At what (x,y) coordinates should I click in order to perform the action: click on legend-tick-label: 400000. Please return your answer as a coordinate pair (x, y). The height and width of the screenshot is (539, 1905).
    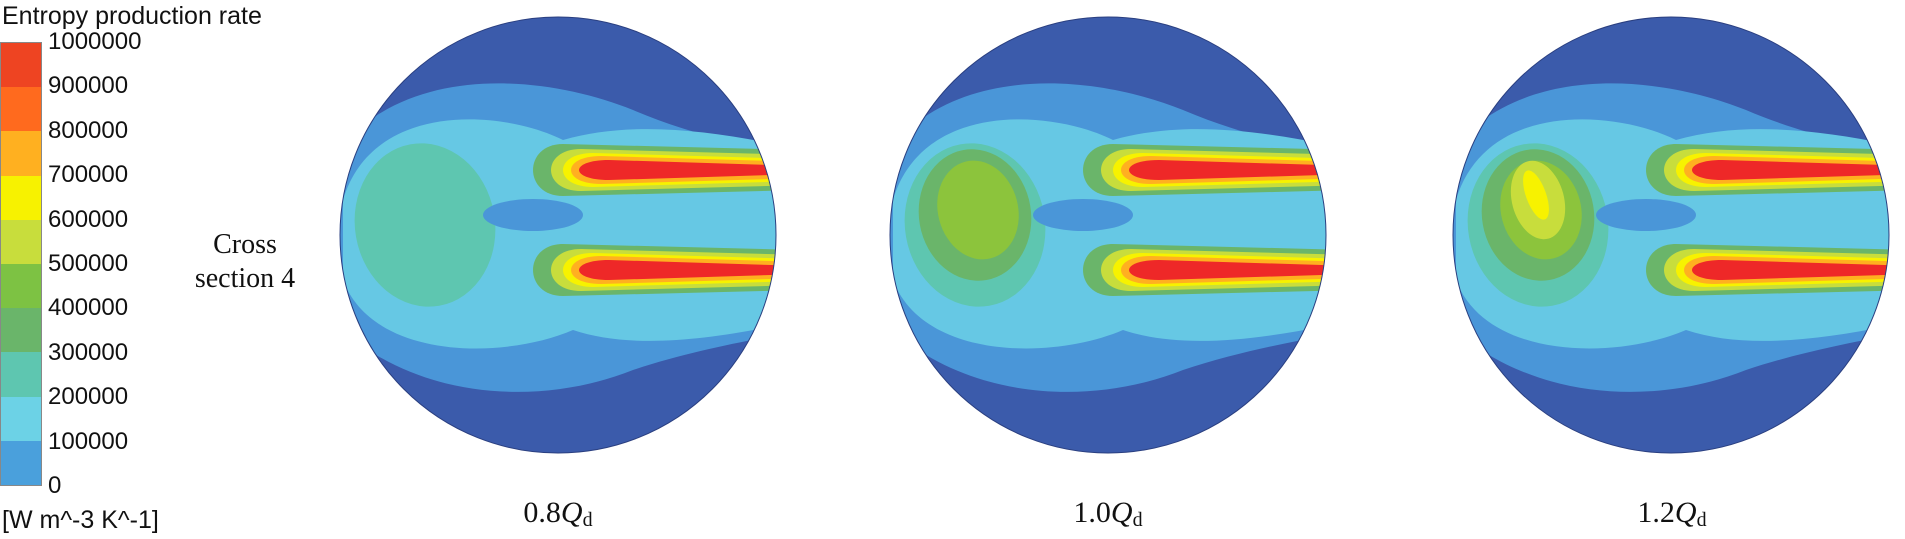
    Looking at the image, I should click on (88, 308).